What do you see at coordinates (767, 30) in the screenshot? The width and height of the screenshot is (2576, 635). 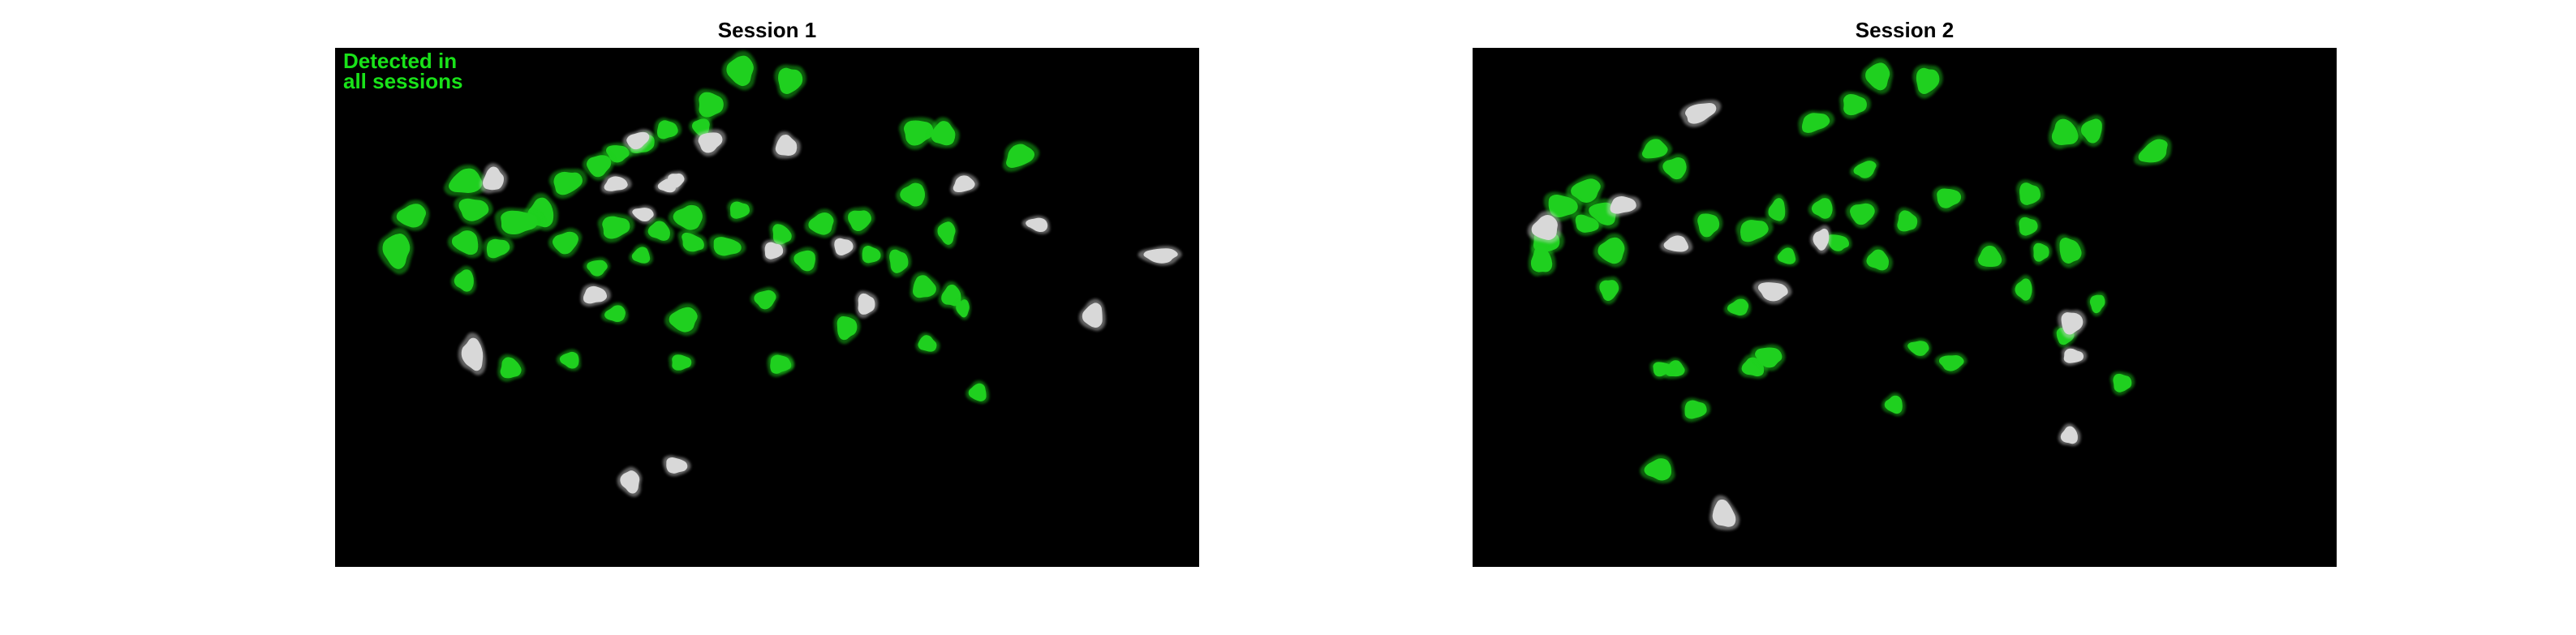 I see `session-1-title: Session 1` at bounding box center [767, 30].